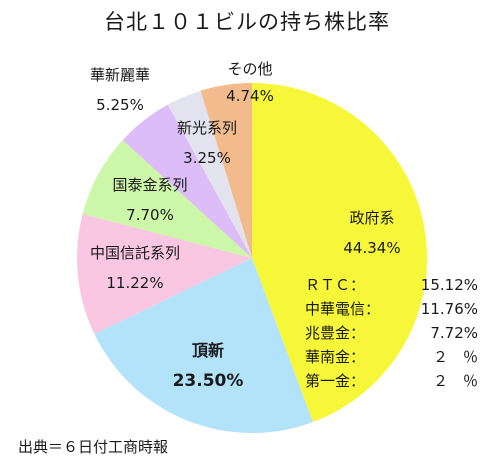 The width and height of the screenshot is (494, 463). I want to click on slice-value-label: 7.70%, so click(150, 215).